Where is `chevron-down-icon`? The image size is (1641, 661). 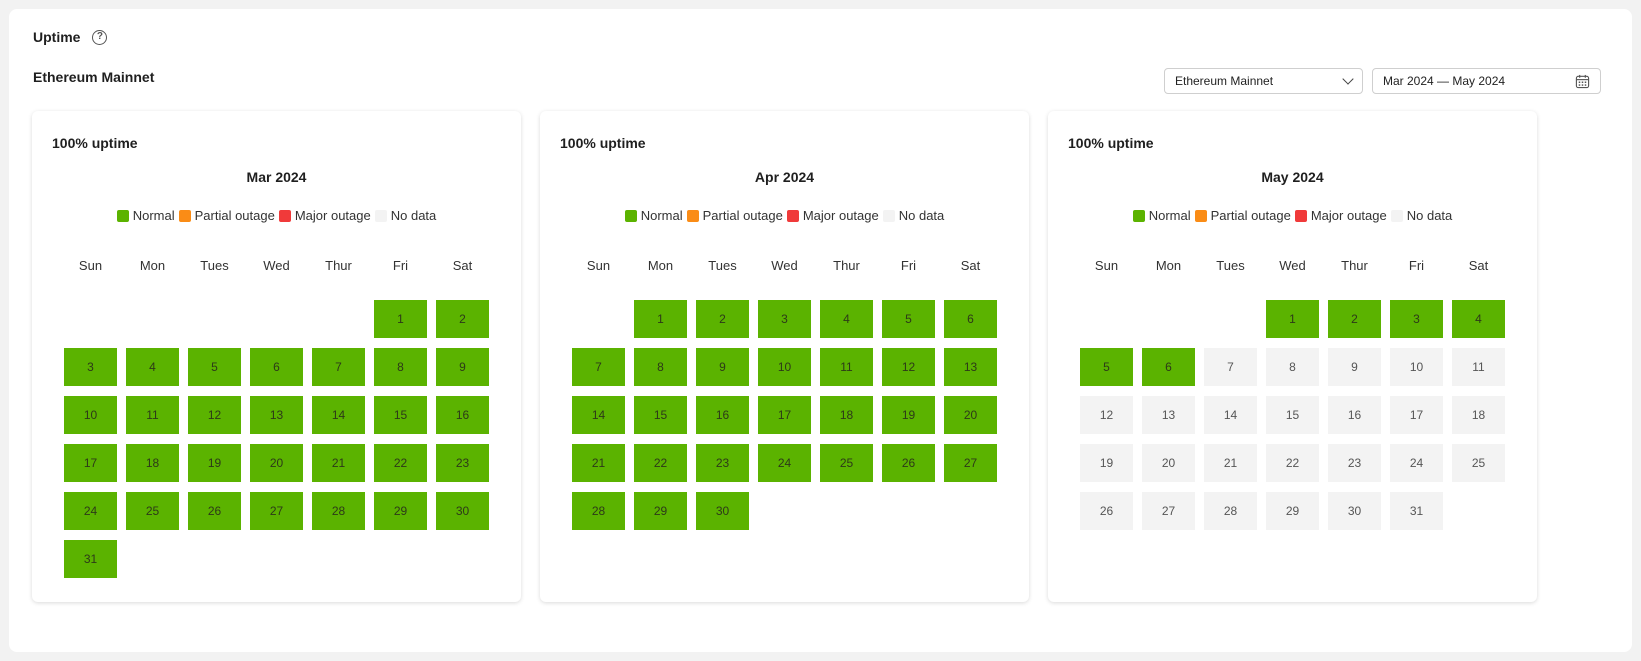
chevron-down-icon is located at coordinates (1348, 79).